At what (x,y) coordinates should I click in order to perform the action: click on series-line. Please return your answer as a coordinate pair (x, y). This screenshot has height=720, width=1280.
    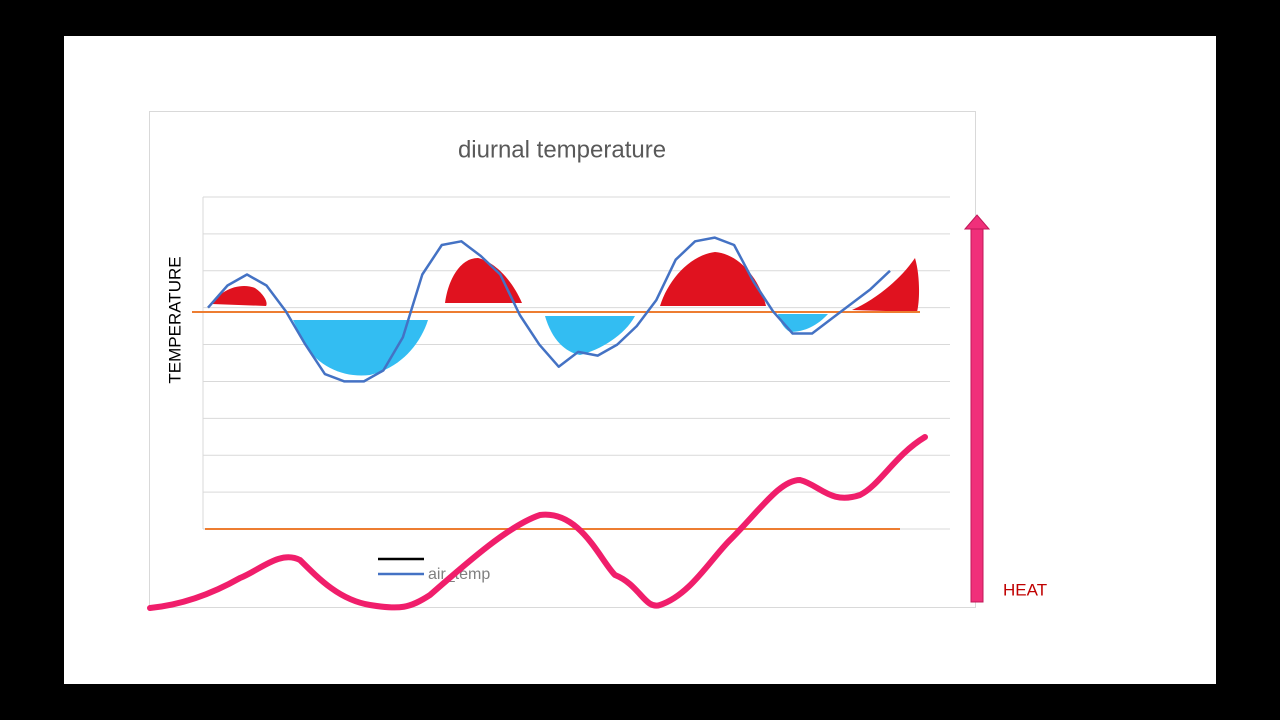
    Looking at the image, I should click on (549, 309).